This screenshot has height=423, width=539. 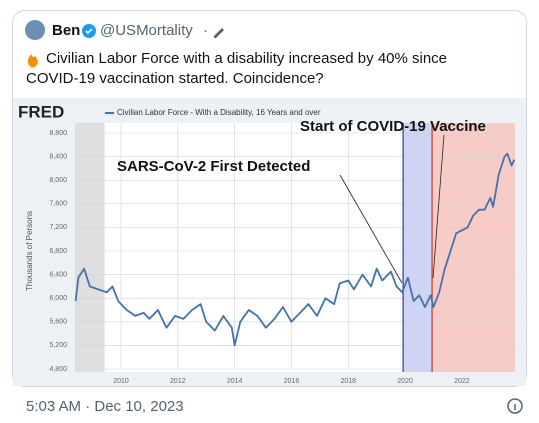 What do you see at coordinates (58, 180) in the screenshot?
I see `y-tick-label: 8,000` at bounding box center [58, 180].